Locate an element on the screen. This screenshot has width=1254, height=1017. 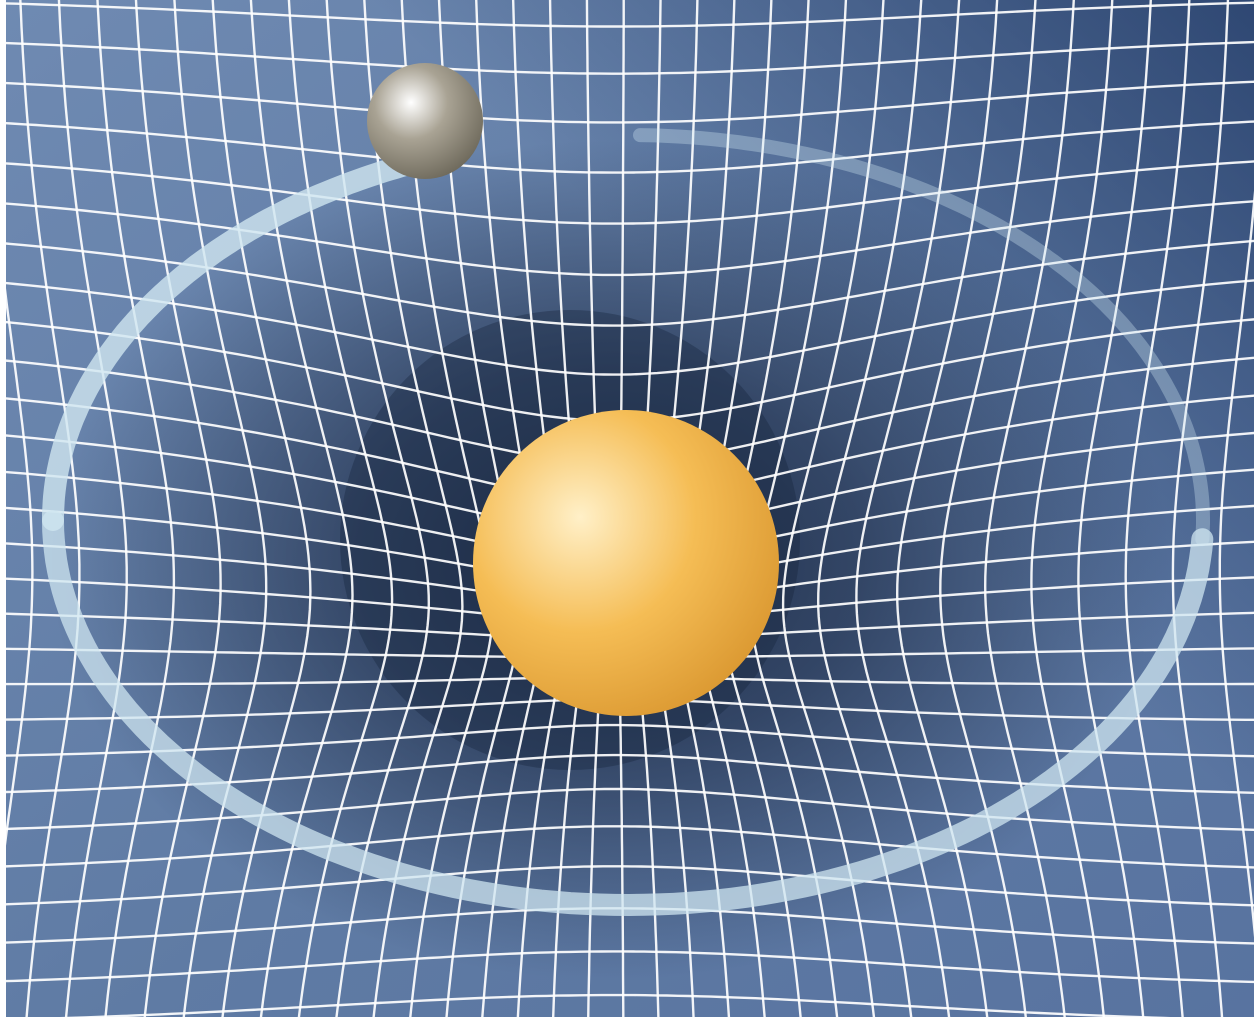
orbit-path-segment is located at coordinates (235, 341).